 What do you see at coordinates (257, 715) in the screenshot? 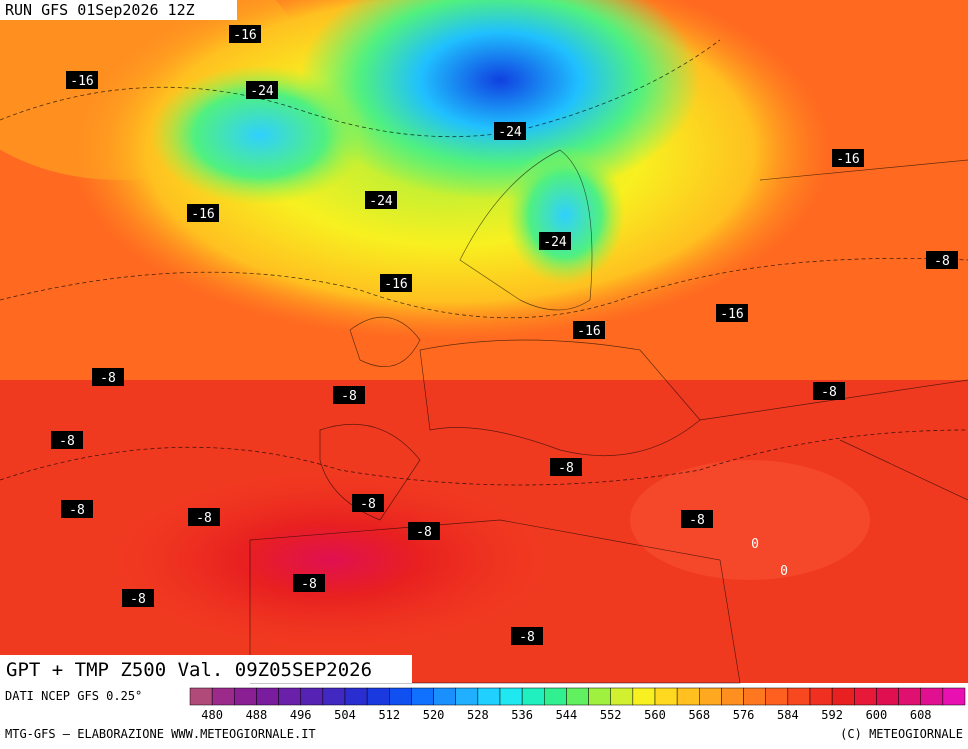
I see `colorbar-tick: 488` at bounding box center [257, 715].